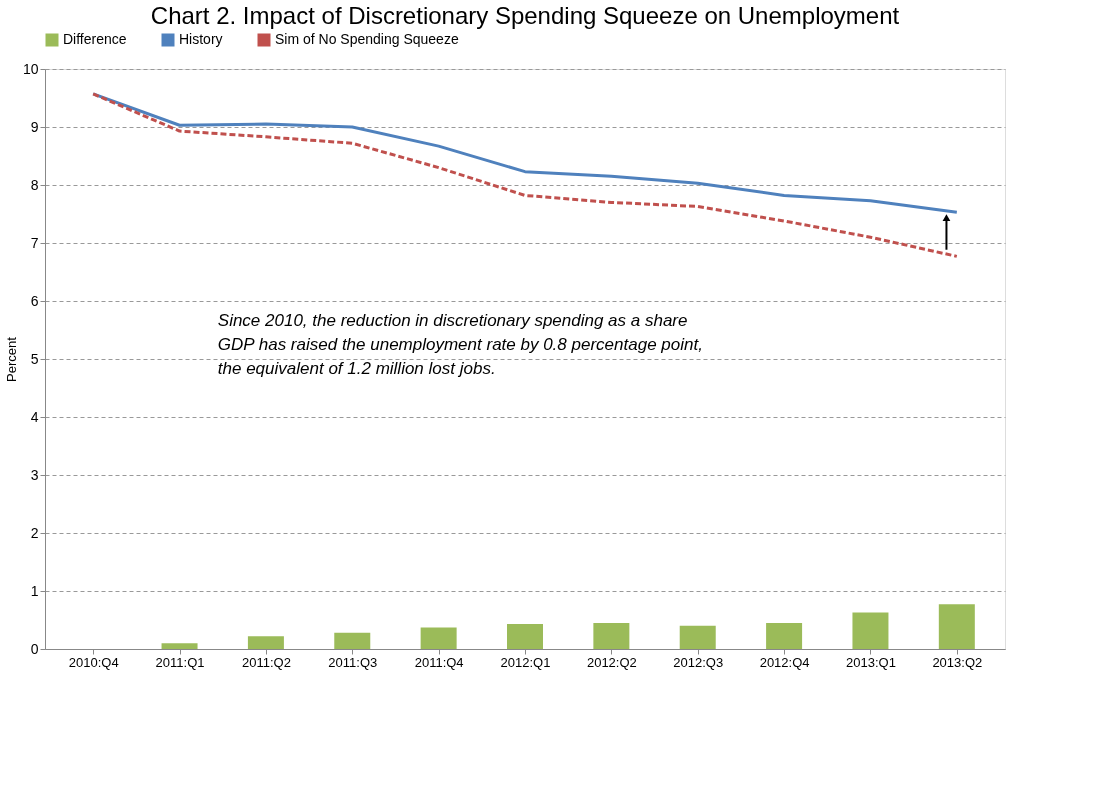  Describe the element at coordinates (34, 242) in the screenshot. I see `y-tick-label: 7` at that location.